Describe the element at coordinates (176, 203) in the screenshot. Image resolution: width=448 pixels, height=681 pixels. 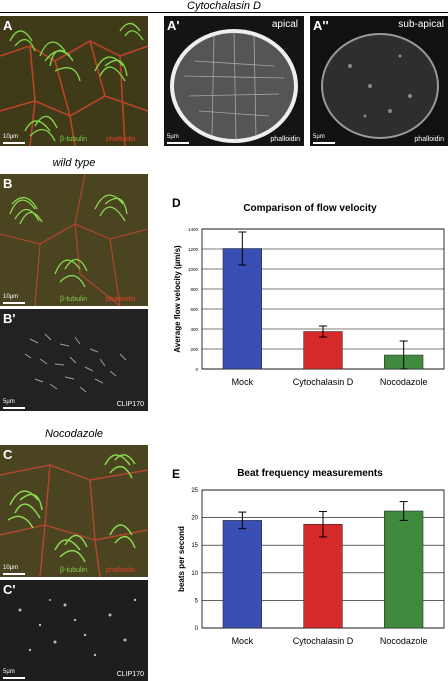
I see `chart-d-letter: D` at that location.